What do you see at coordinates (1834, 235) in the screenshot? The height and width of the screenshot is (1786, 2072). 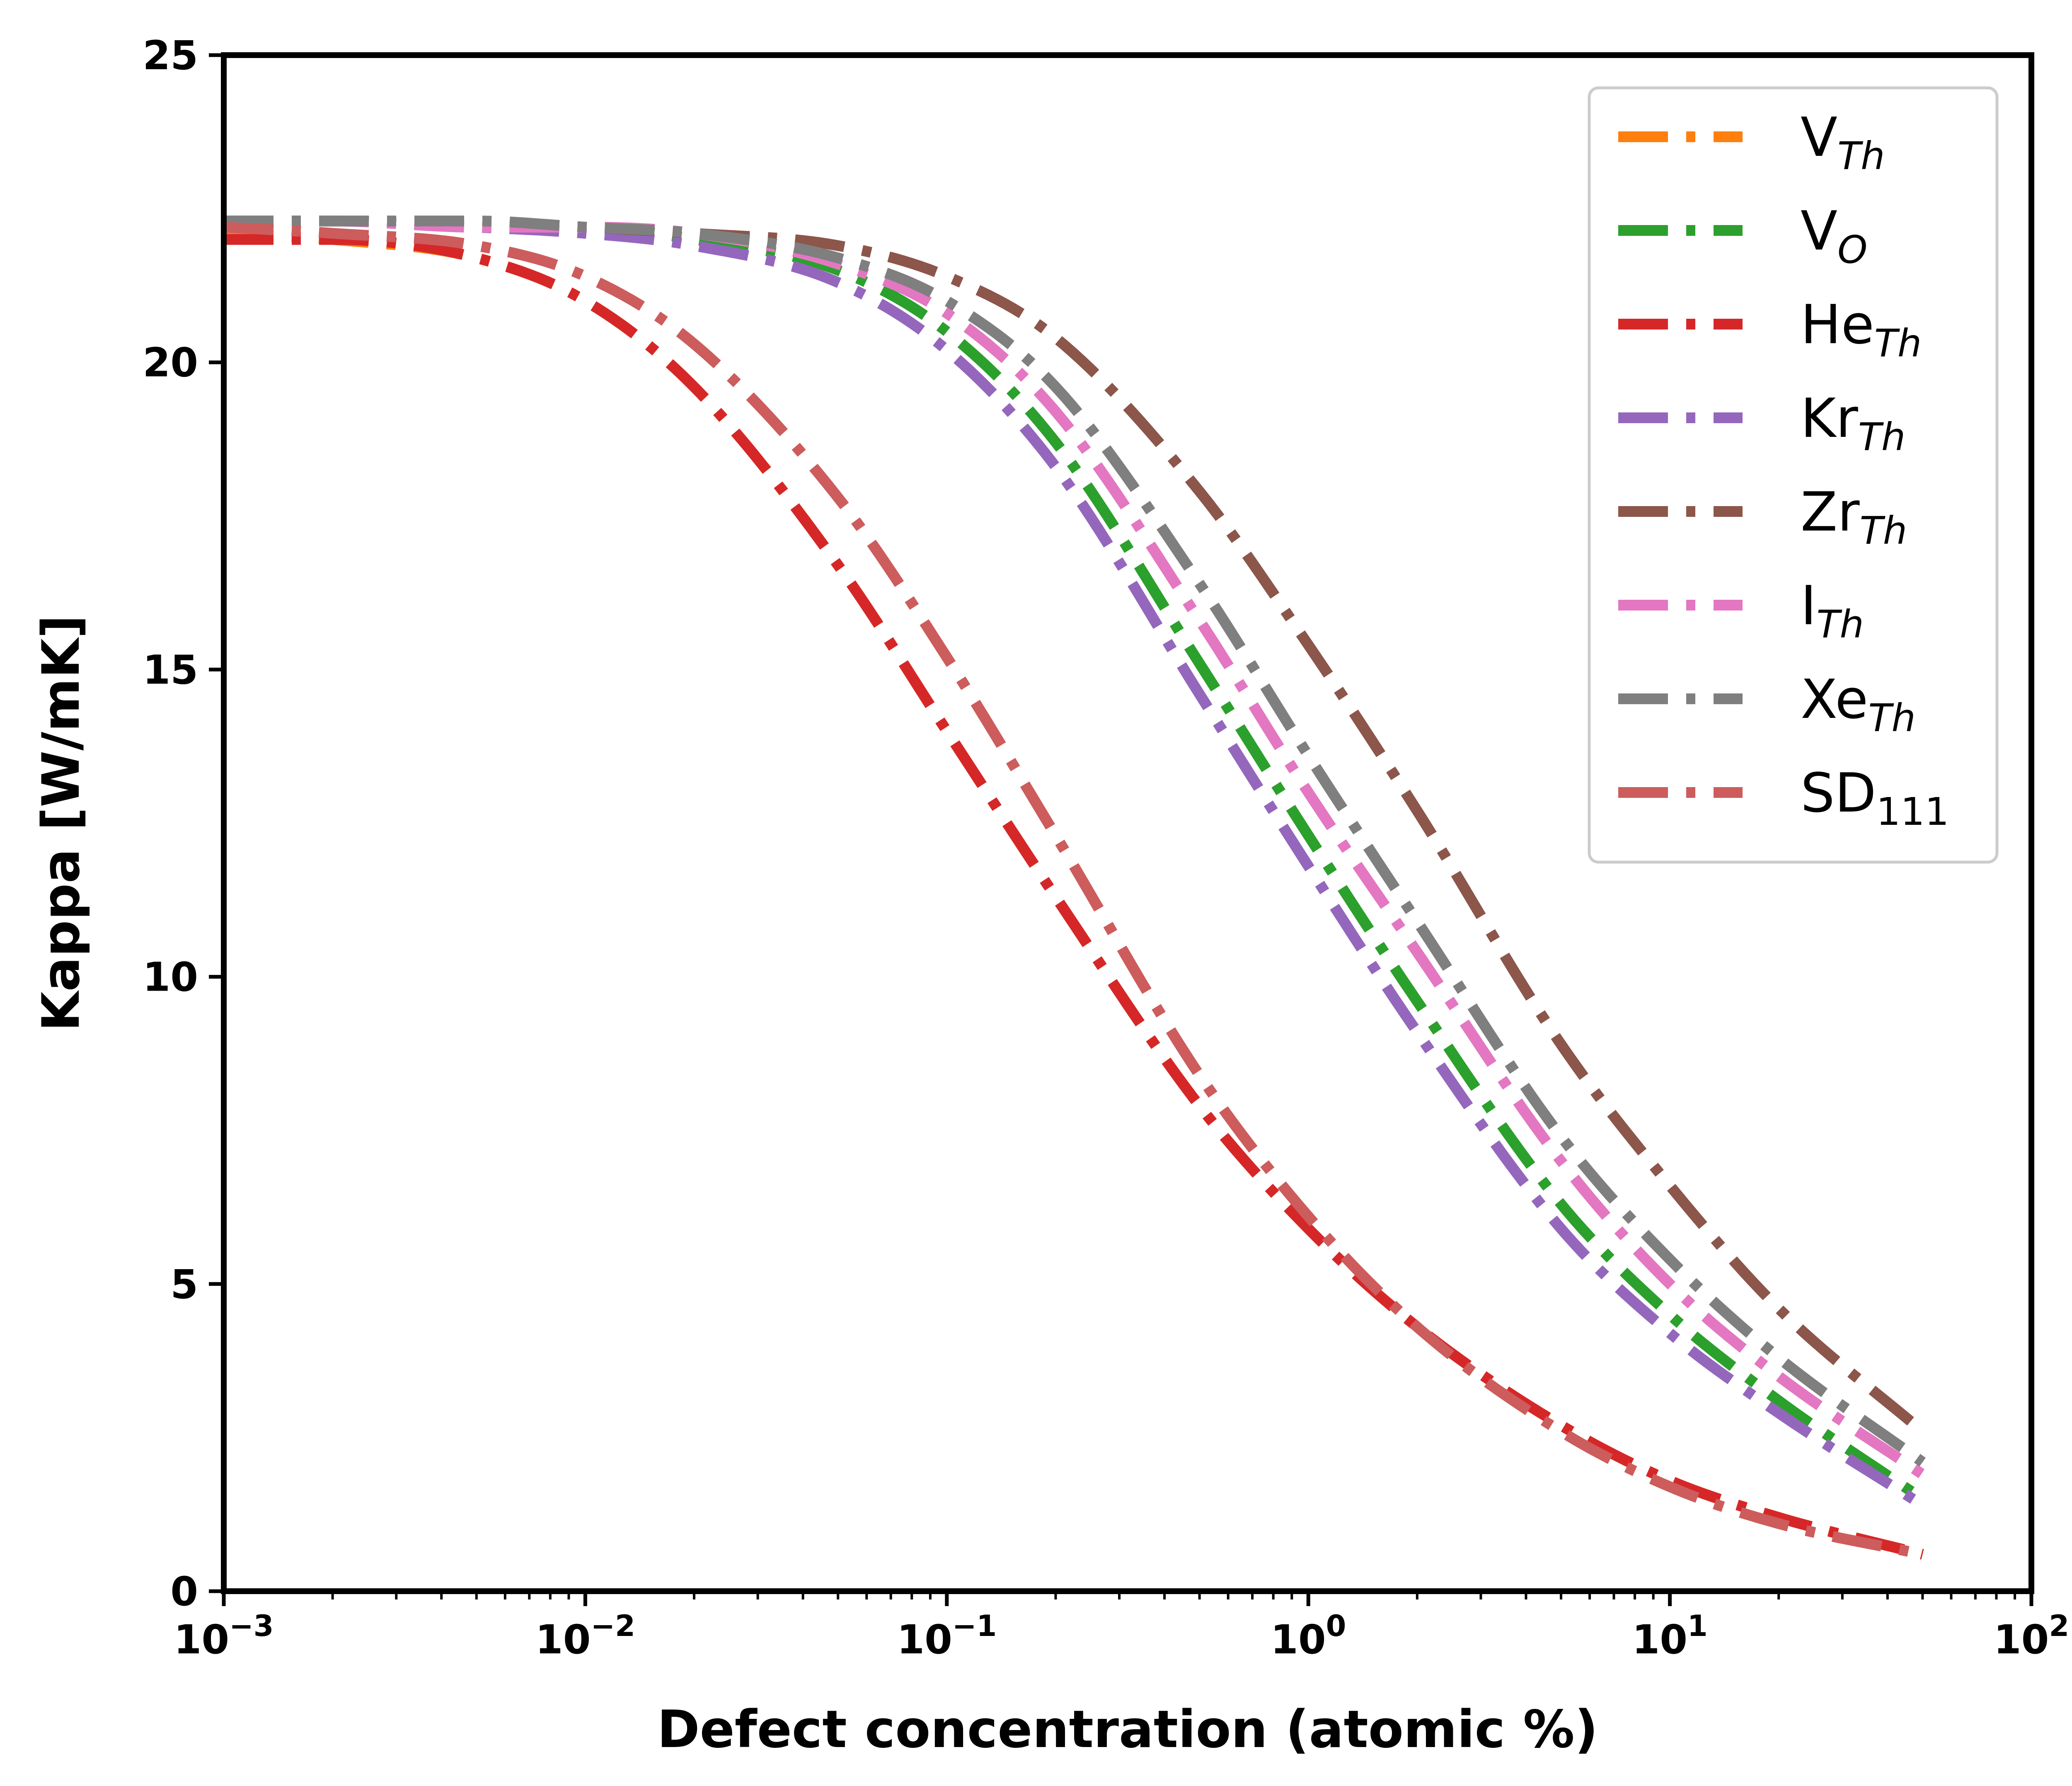 I see `legend-label: VO` at bounding box center [1834, 235].